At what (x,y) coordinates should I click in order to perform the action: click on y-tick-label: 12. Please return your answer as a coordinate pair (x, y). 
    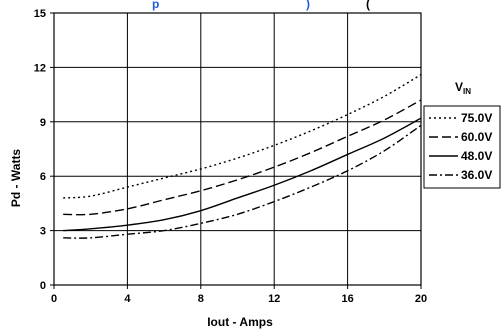
    Looking at the image, I should click on (40, 68).